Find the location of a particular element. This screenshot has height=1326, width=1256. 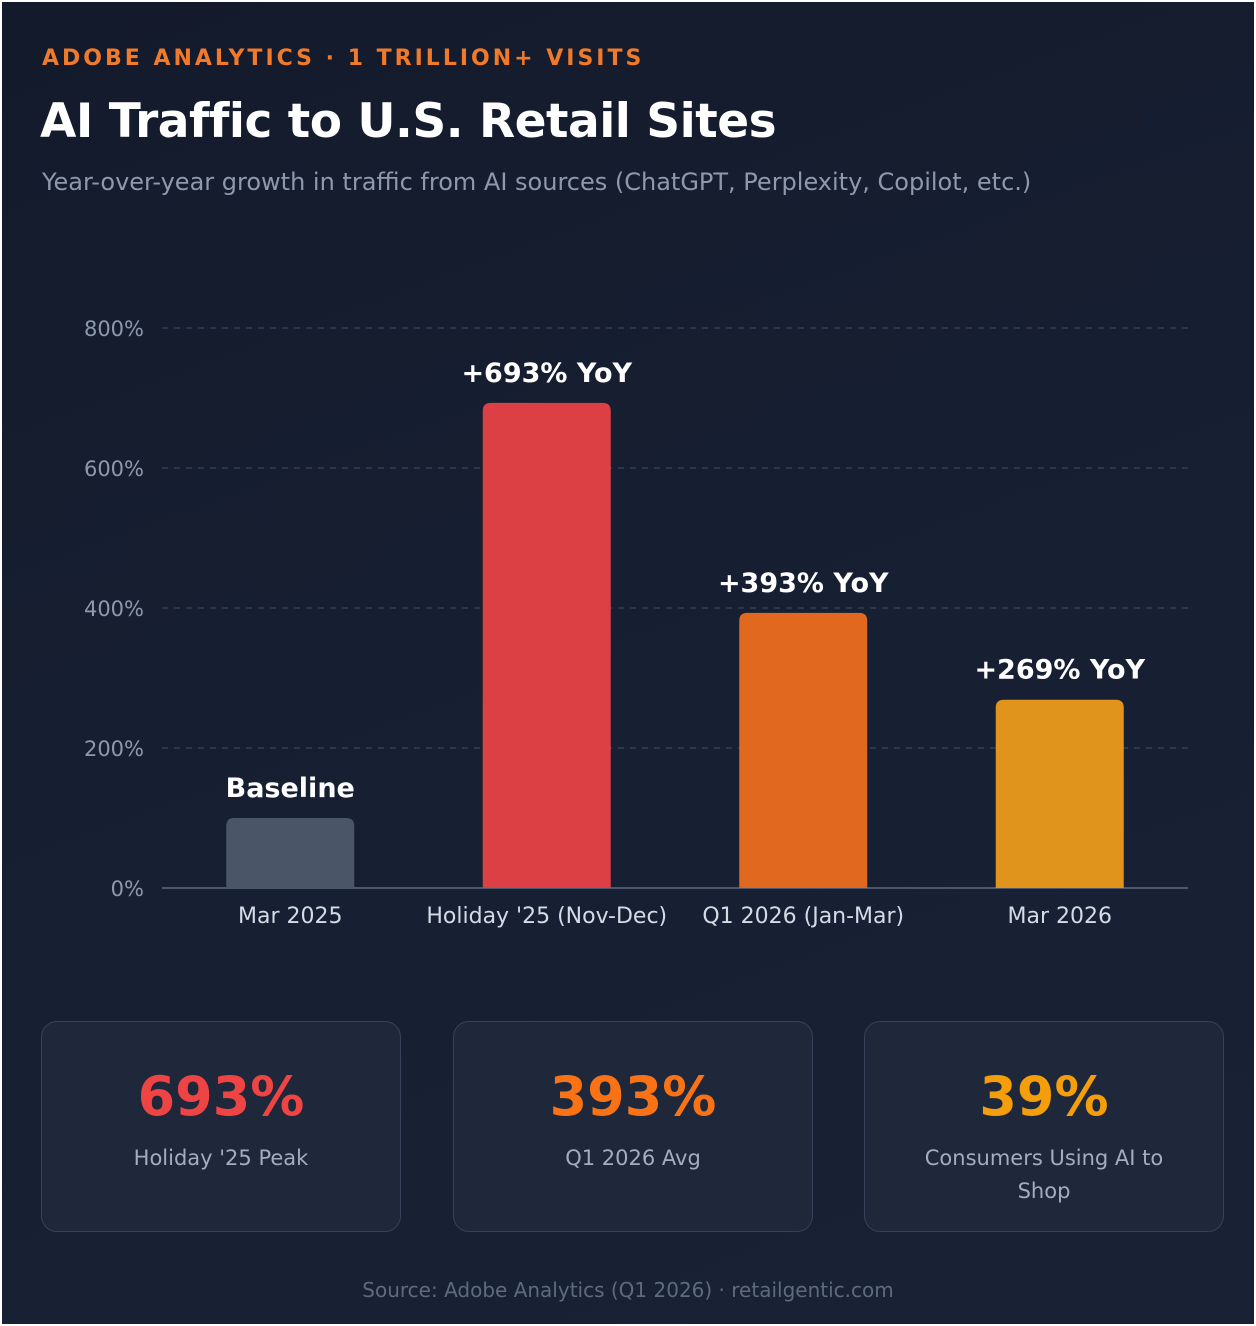

stat-value: 693% is located at coordinates (221, 1096).